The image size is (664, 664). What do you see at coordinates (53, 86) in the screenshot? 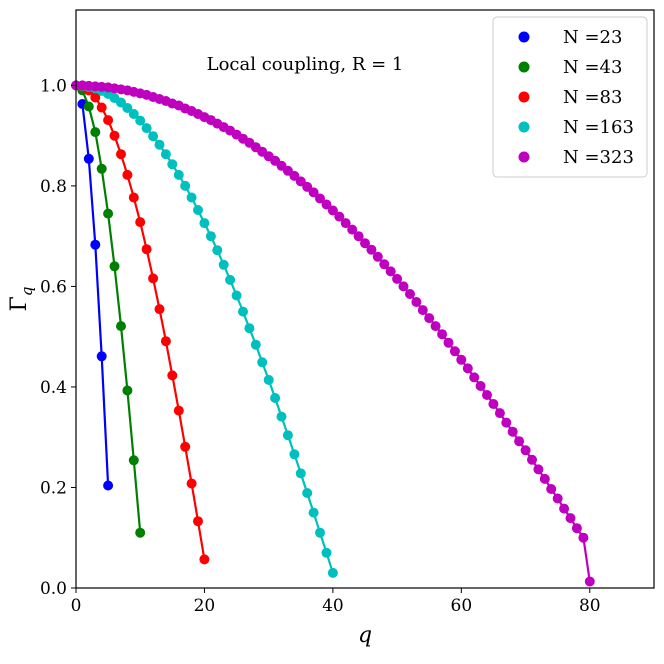
I see `y-tick-label: 1.0` at bounding box center [53, 86].